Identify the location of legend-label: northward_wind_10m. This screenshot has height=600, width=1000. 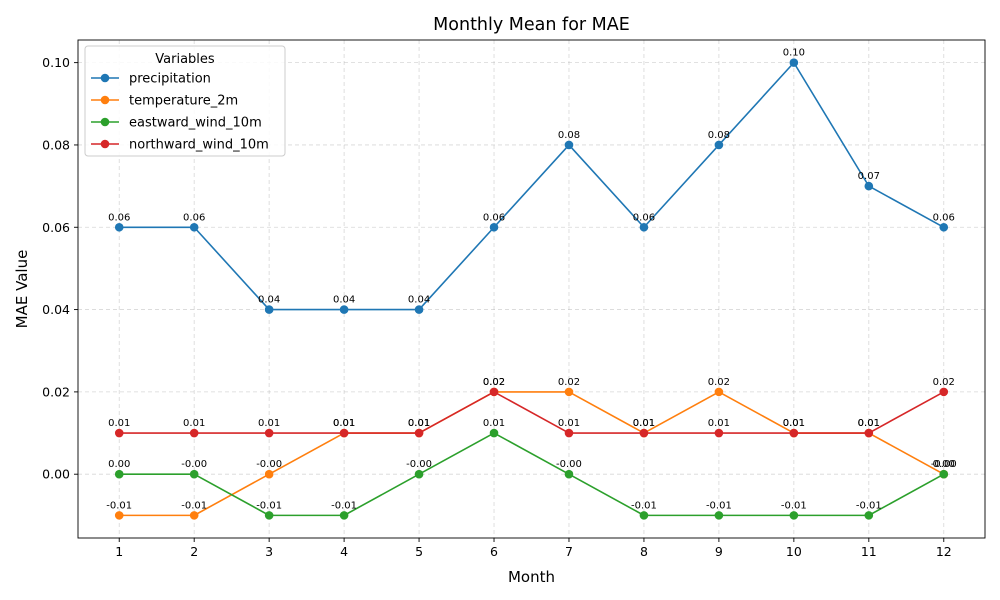
(199, 145).